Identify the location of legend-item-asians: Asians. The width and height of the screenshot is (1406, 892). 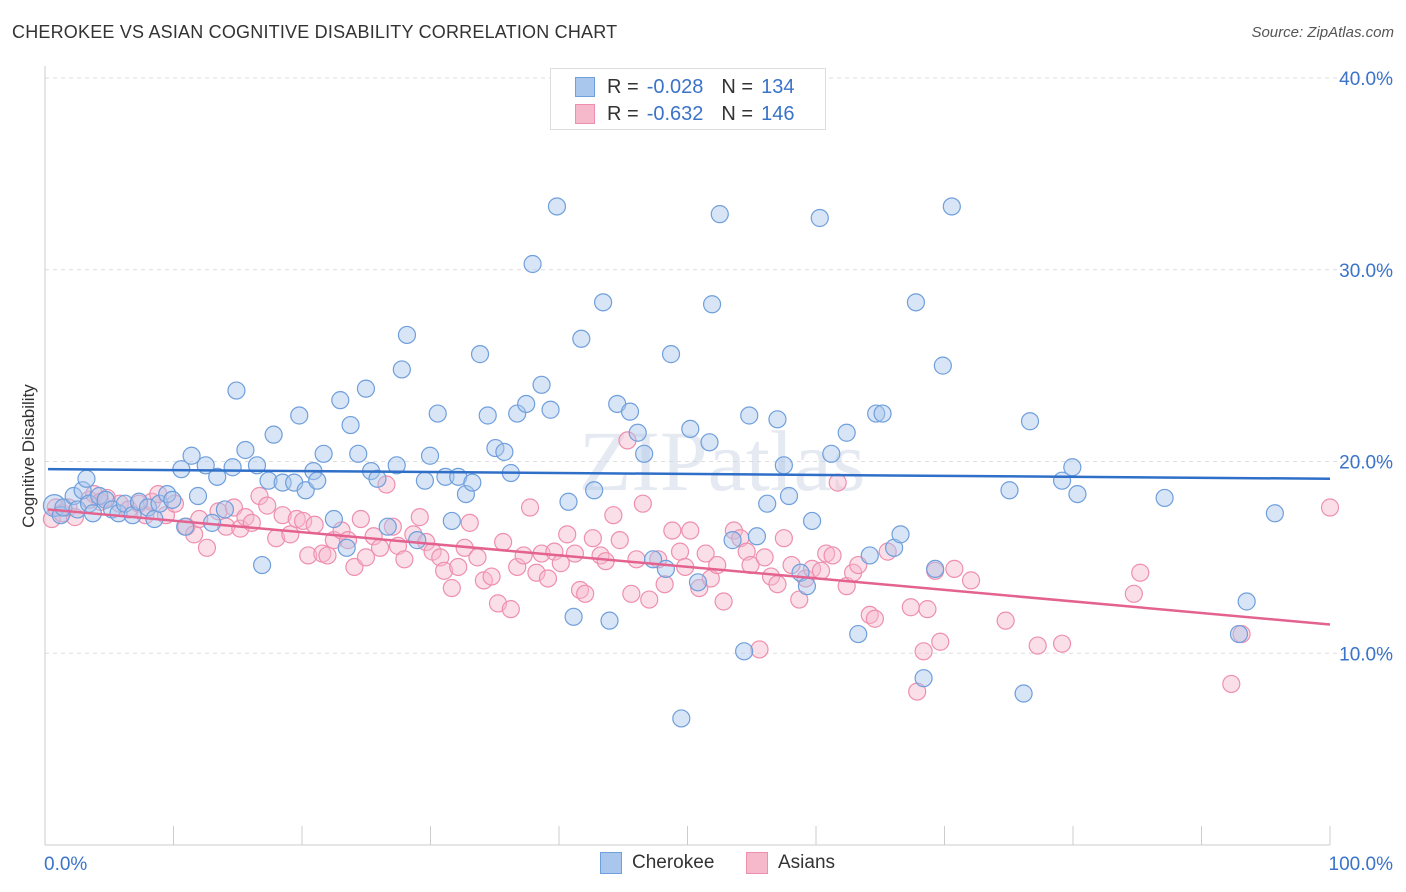
(790, 863).